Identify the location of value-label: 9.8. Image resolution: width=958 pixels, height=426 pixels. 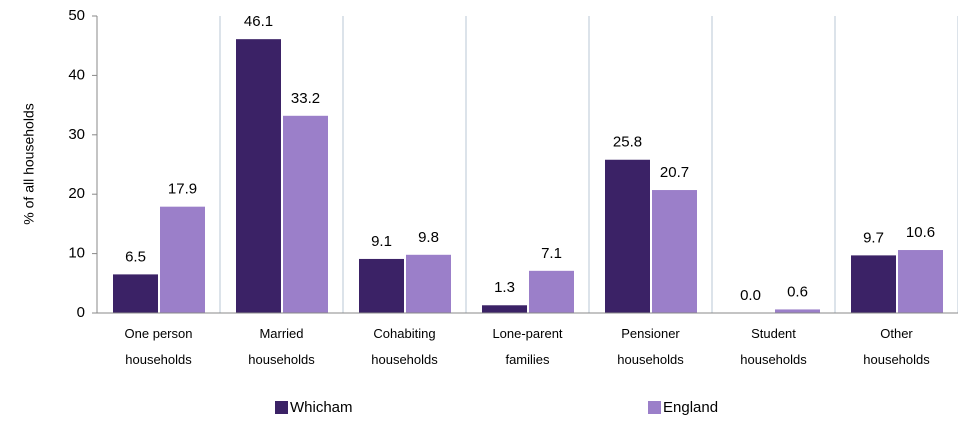
(428, 237).